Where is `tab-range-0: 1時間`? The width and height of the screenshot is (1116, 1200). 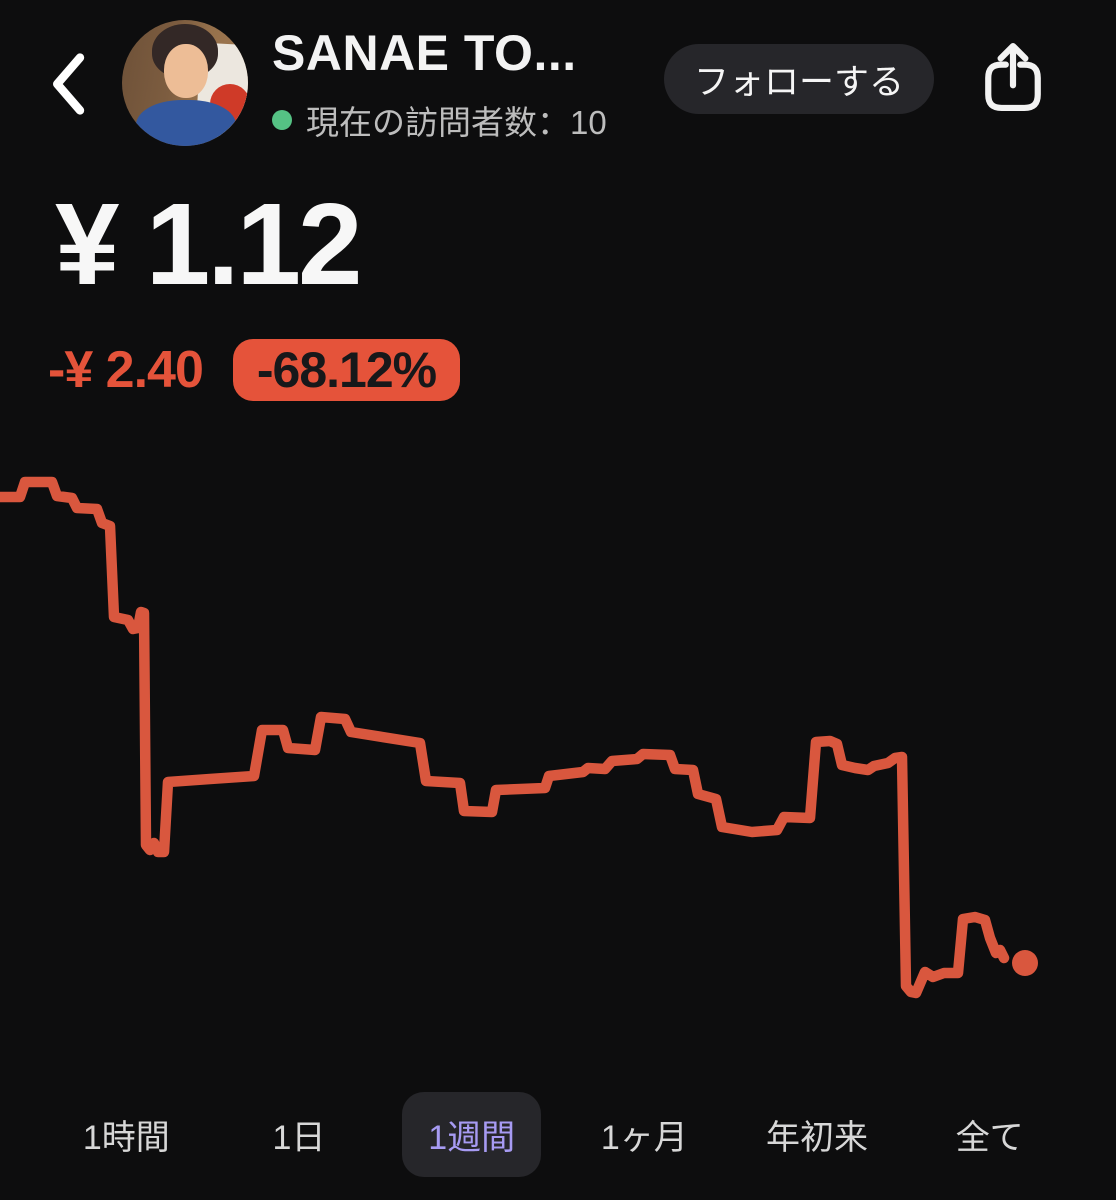
tab-range-0: 1時間 is located at coordinates (126, 1134).